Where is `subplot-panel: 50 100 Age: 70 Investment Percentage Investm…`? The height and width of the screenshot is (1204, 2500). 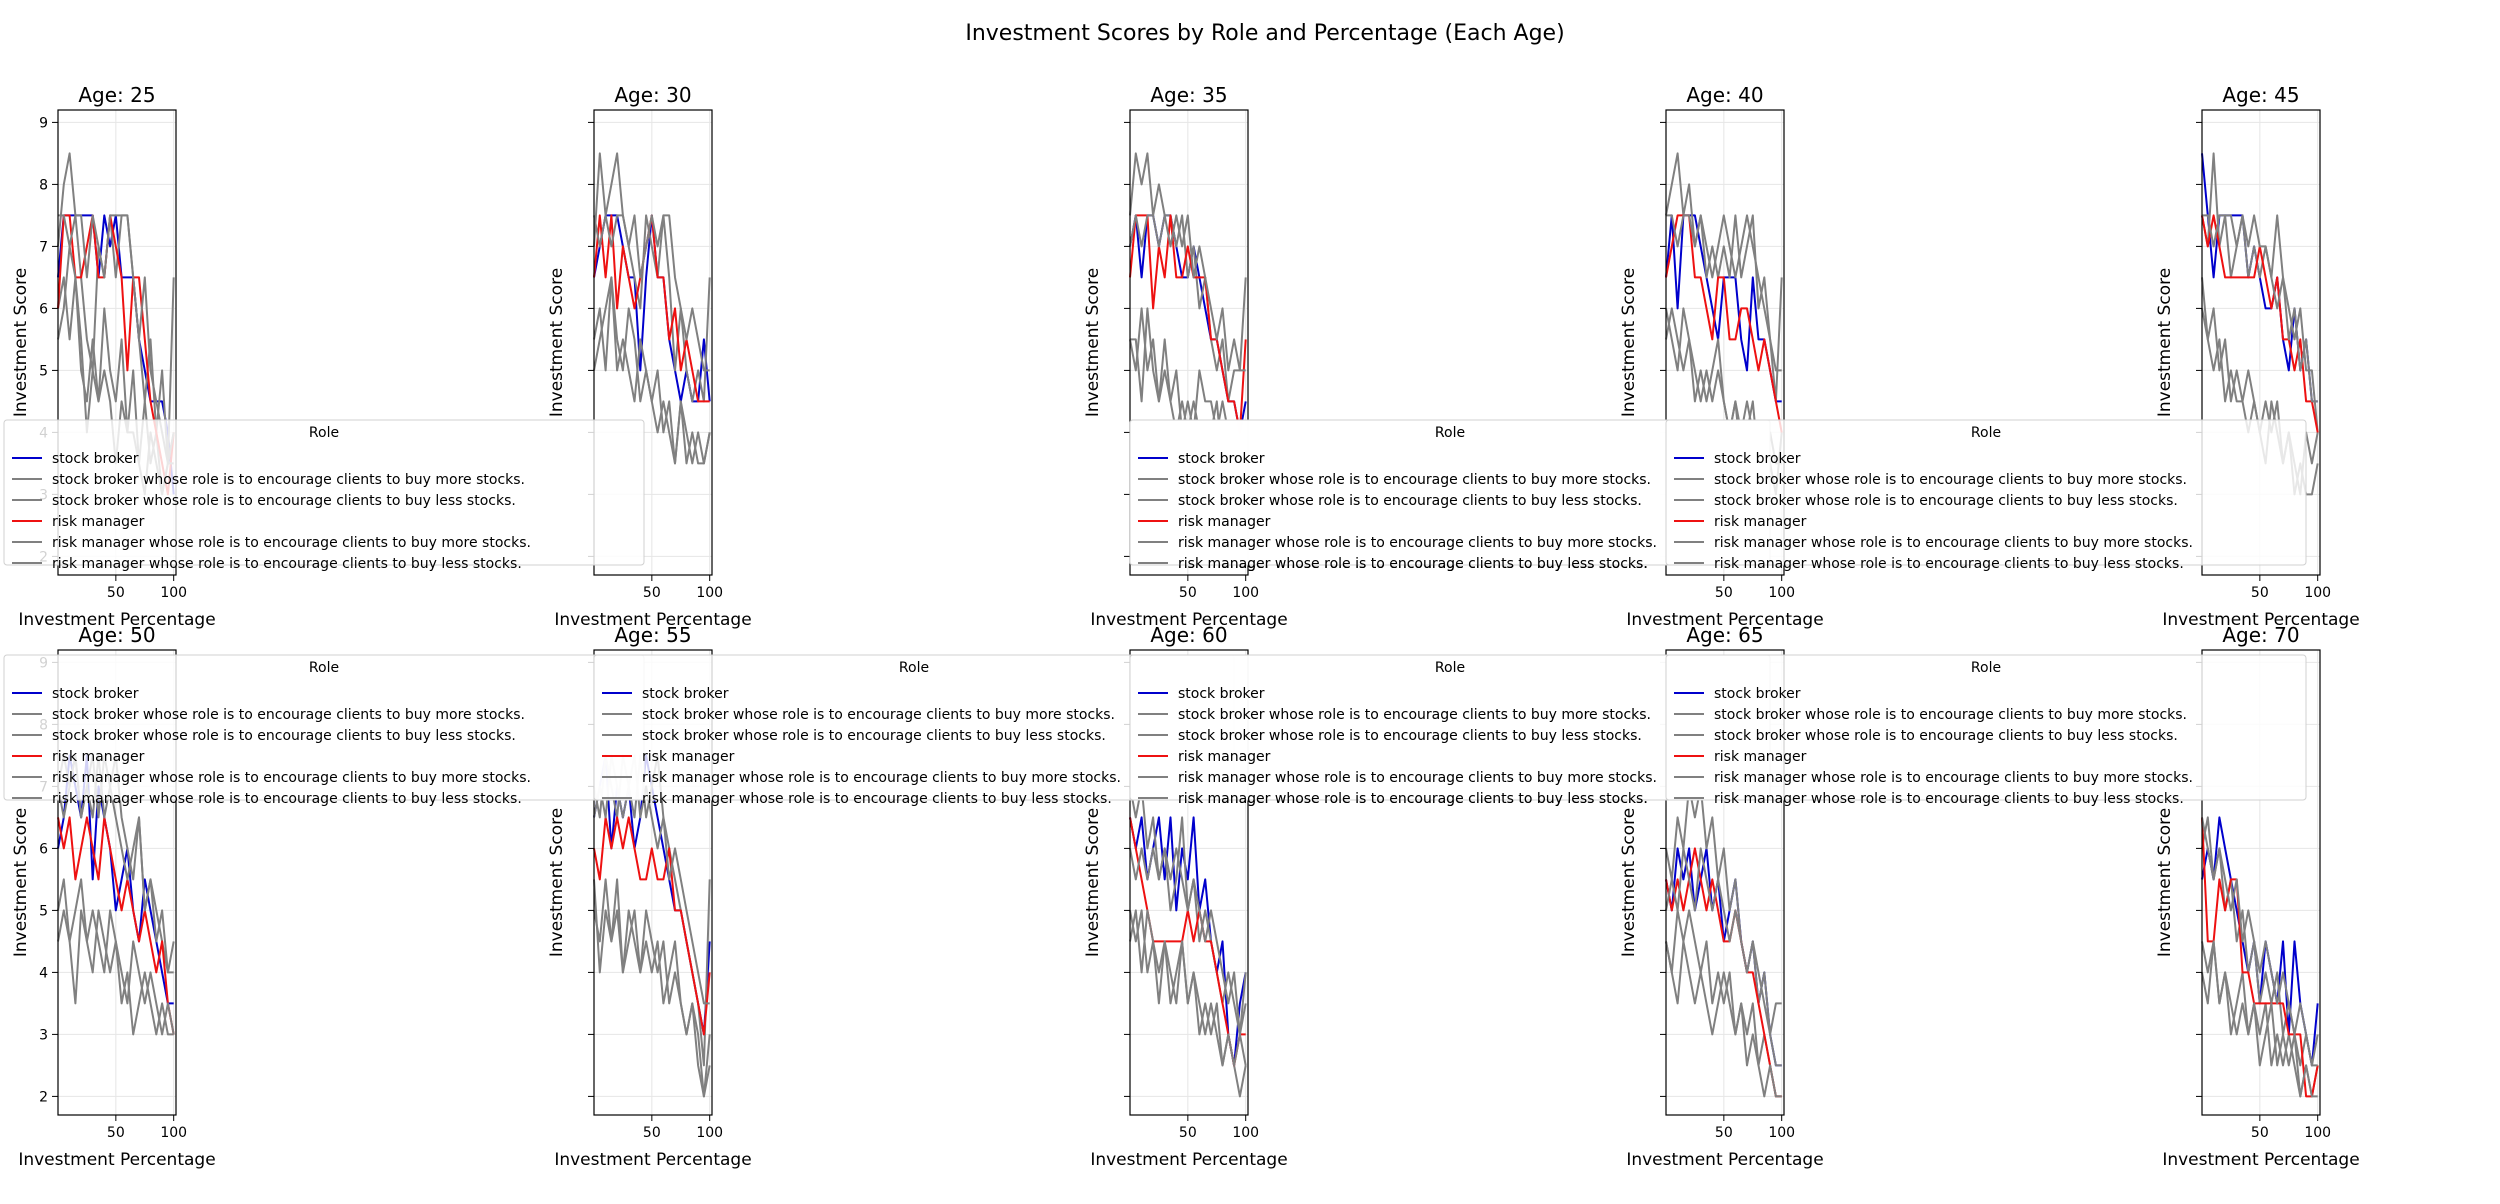
subplot-panel: 50 100 Age: 70 Investment Percentage Investm… is located at coordinates (2257, 896).